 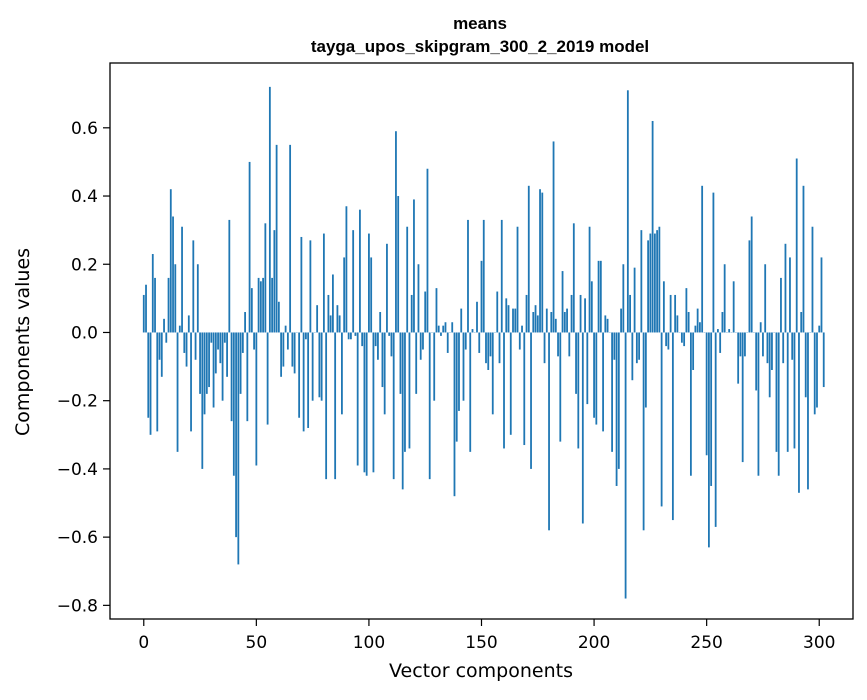 I want to click on y-tick-label: −0.6, so click(x=77, y=538).